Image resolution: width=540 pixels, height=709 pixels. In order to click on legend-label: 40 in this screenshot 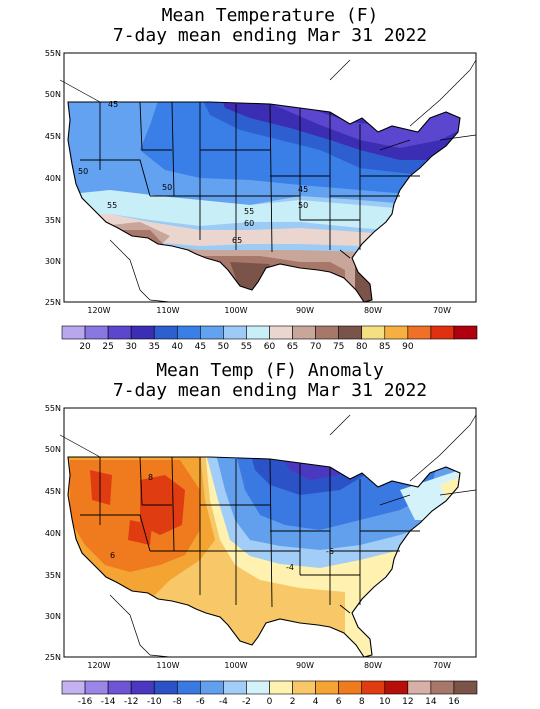, I will do `click(178, 347)`.